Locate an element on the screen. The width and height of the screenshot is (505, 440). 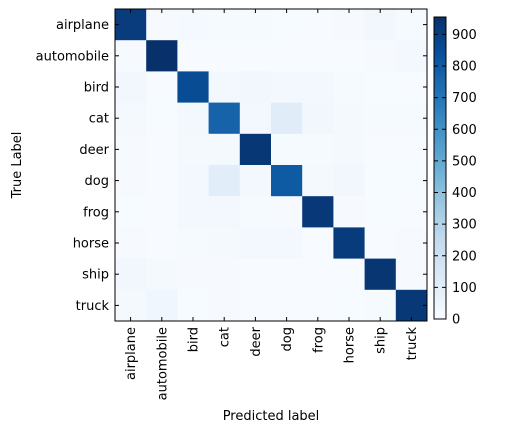
colorbar-tick-label: 900 is located at coordinates (464, 35).